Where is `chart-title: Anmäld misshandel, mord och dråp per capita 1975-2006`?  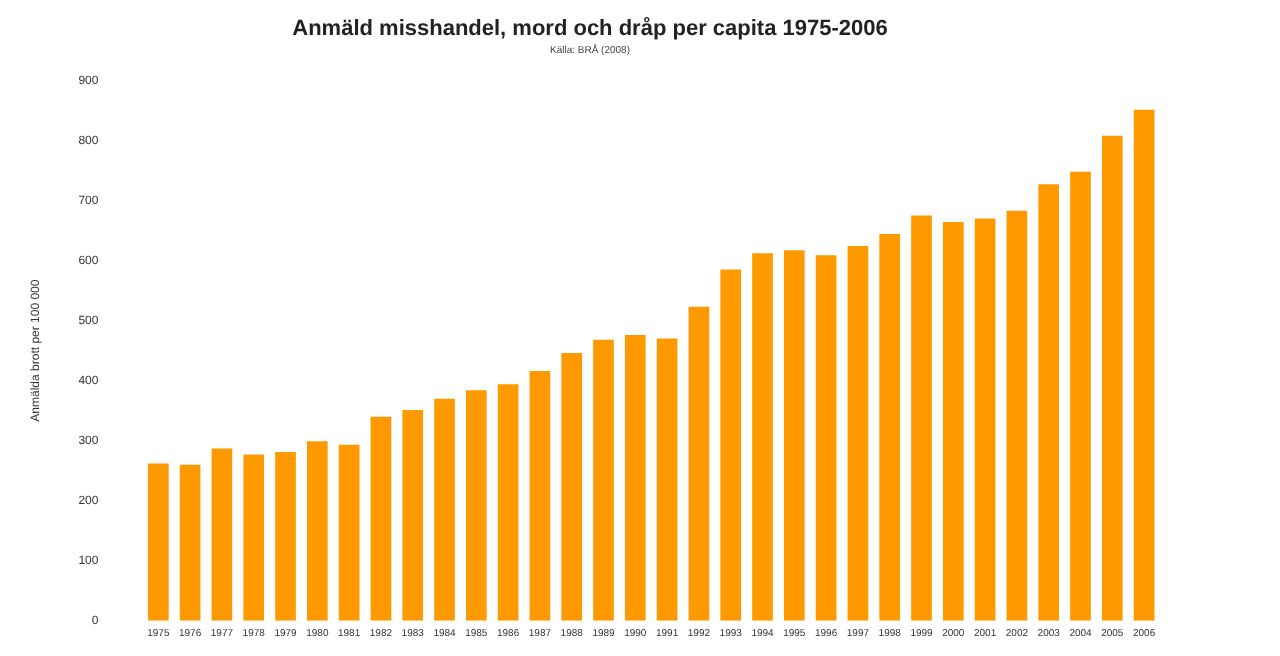 chart-title: Anmäld misshandel, mord och dråp per capita 1975-2006 is located at coordinates (590, 28).